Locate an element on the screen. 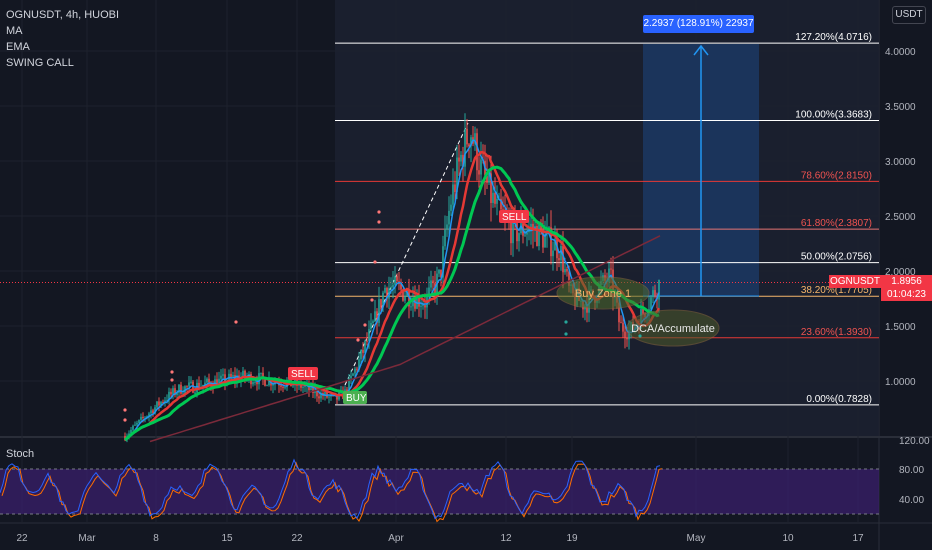 Image resolution: width=932 pixels, height=550 pixels. price-tick-label: 2.0000 is located at coordinates (900, 272).